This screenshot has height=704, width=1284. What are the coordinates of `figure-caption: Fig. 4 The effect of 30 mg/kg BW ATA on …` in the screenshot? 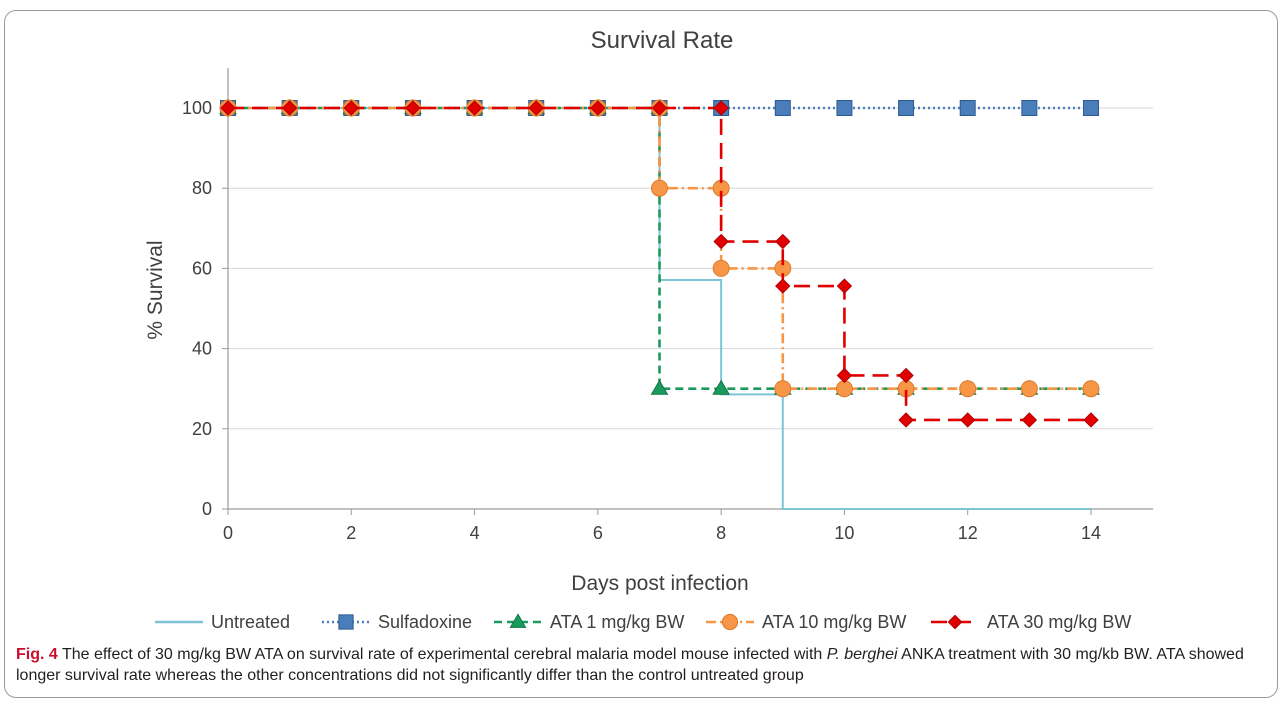 It's located at (641, 665).